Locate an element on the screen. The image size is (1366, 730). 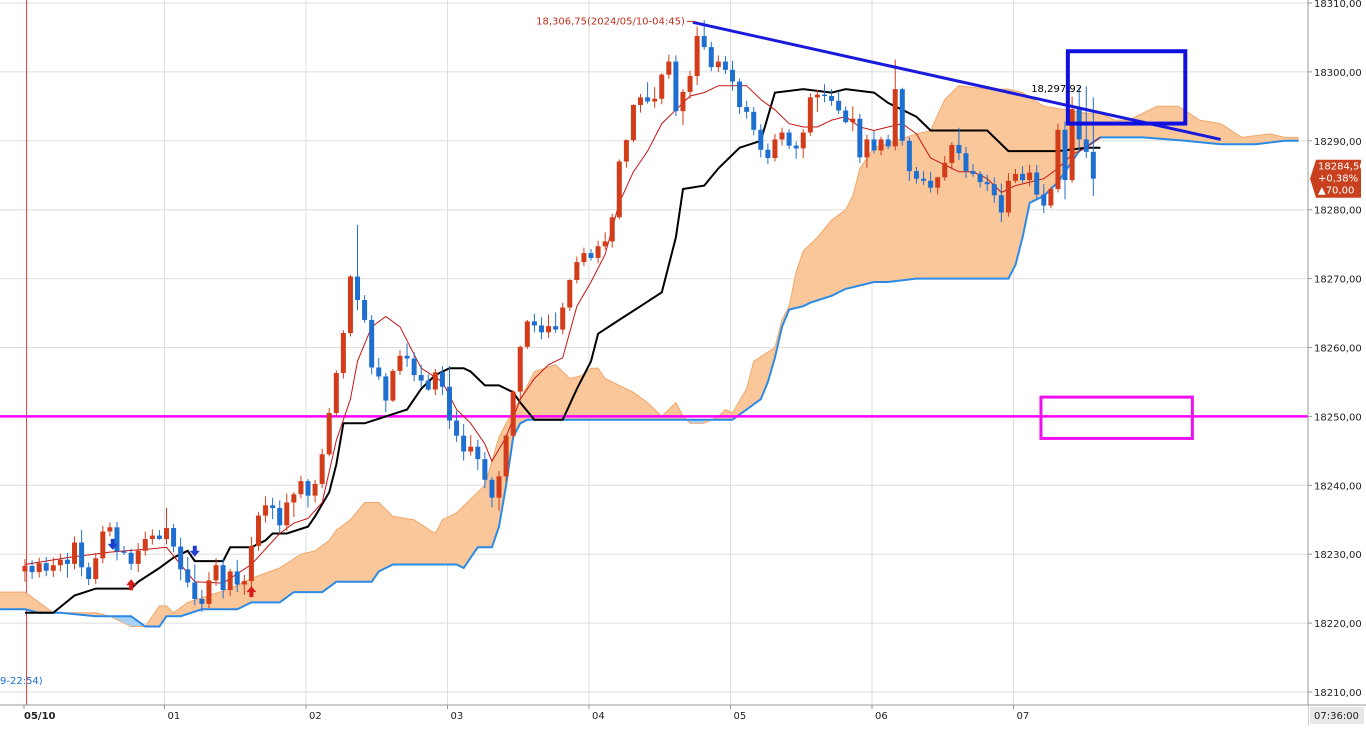
y-tick-label: 18310,00 is located at coordinates (1338, 5).